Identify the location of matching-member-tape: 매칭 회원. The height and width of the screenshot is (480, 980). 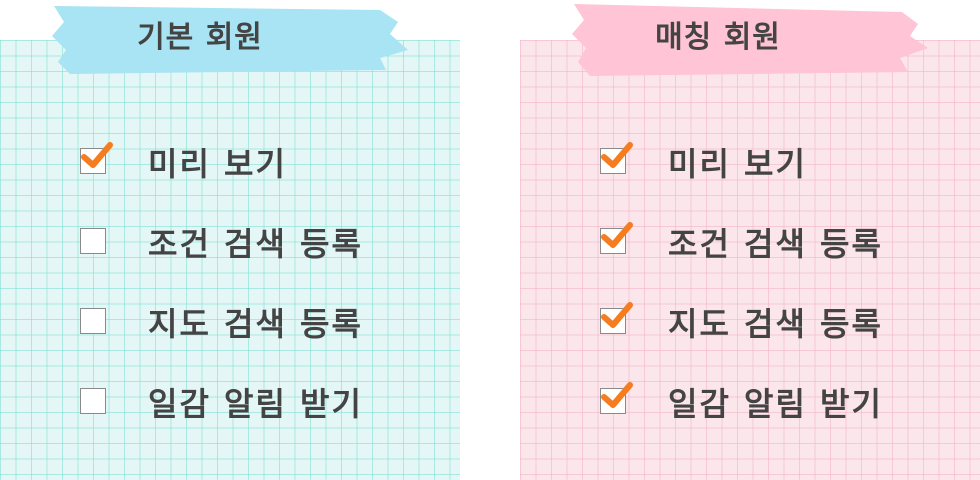
(748, 40).